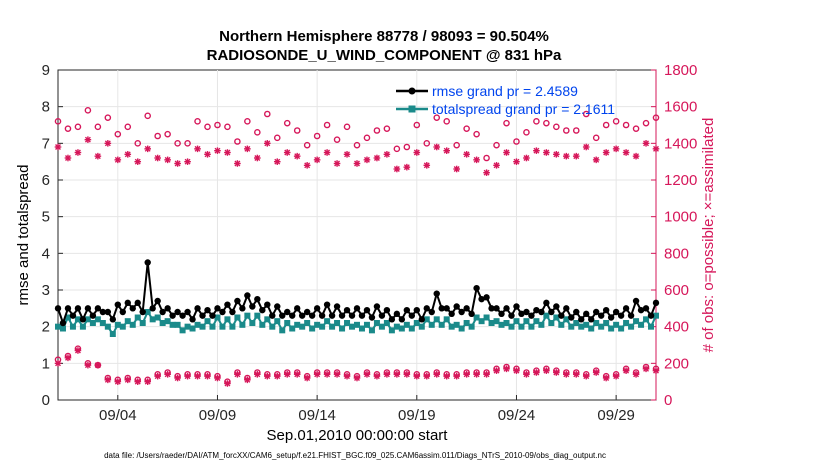 The image size is (830, 470). Describe the element at coordinates (676, 363) in the screenshot. I see `y-tick-label-right: 200` at that location.